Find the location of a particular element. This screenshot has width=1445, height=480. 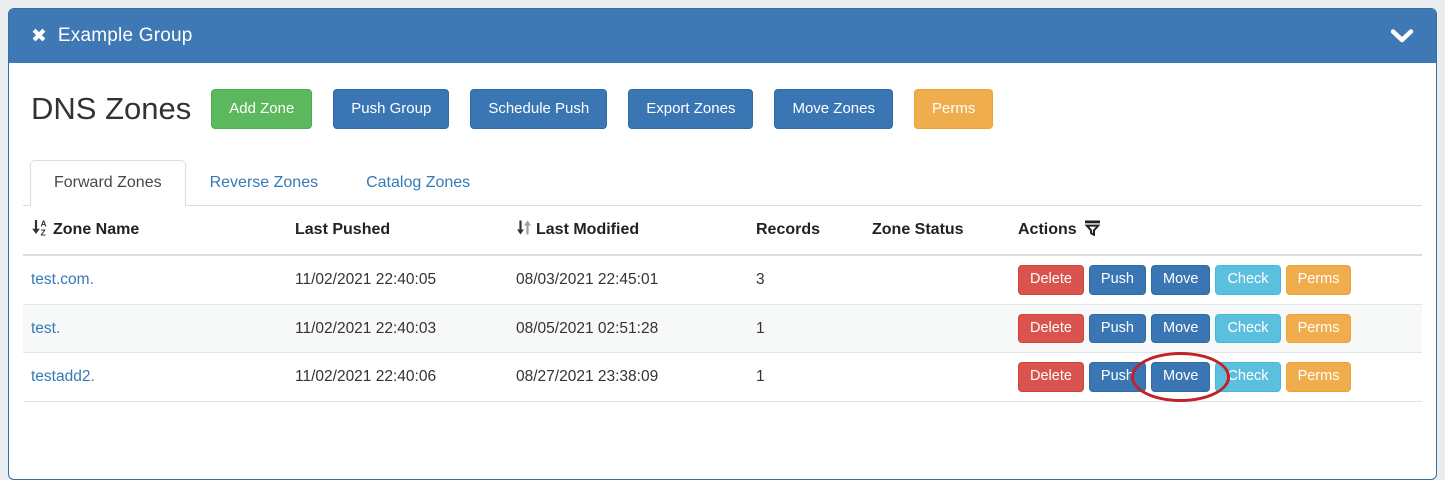

column-header-records: Records is located at coordinates (806, 231).